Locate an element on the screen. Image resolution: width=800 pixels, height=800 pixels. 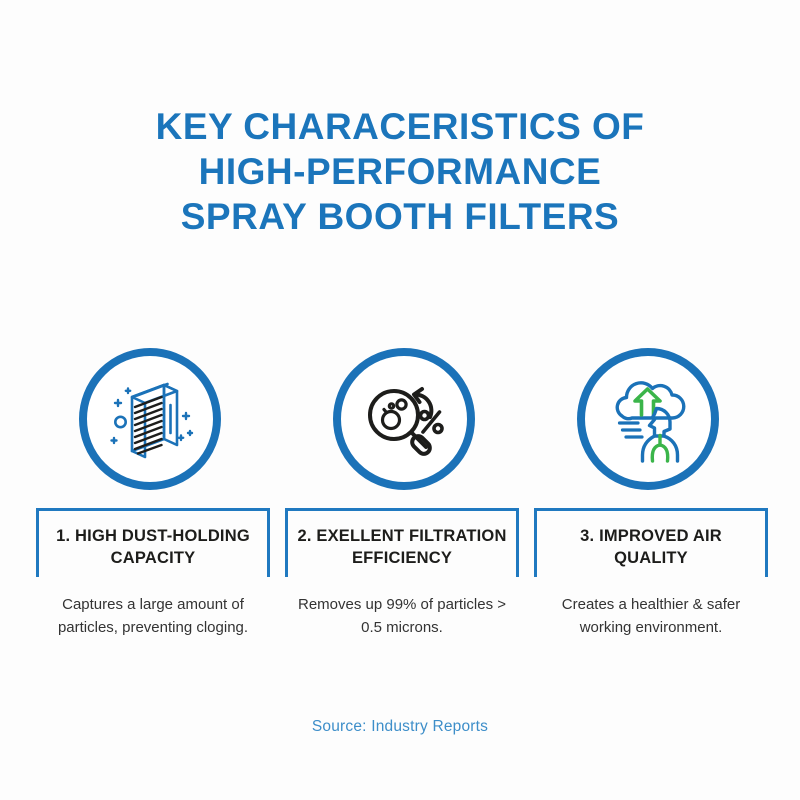
source-text: Source: Industry Reports is located at coordinates (400, 726).